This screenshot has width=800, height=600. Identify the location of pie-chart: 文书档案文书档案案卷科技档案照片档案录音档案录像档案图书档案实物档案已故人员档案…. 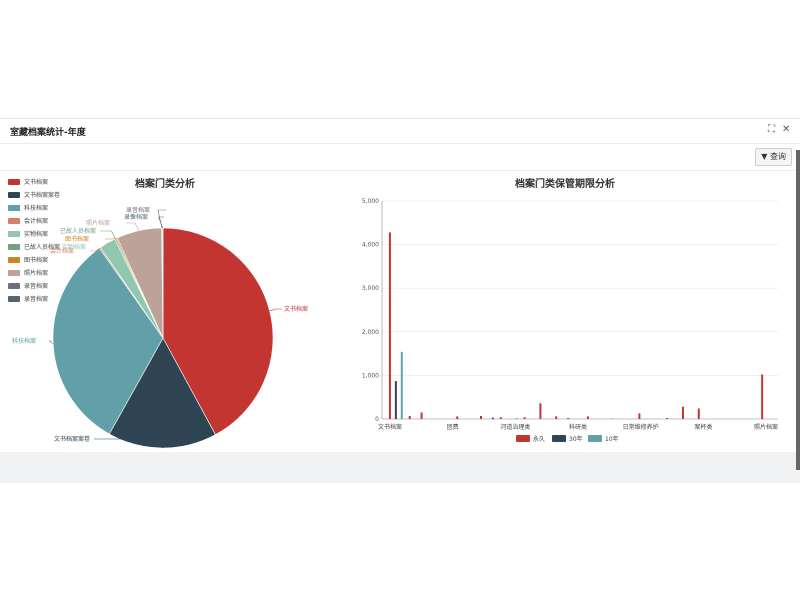
(160, 327).